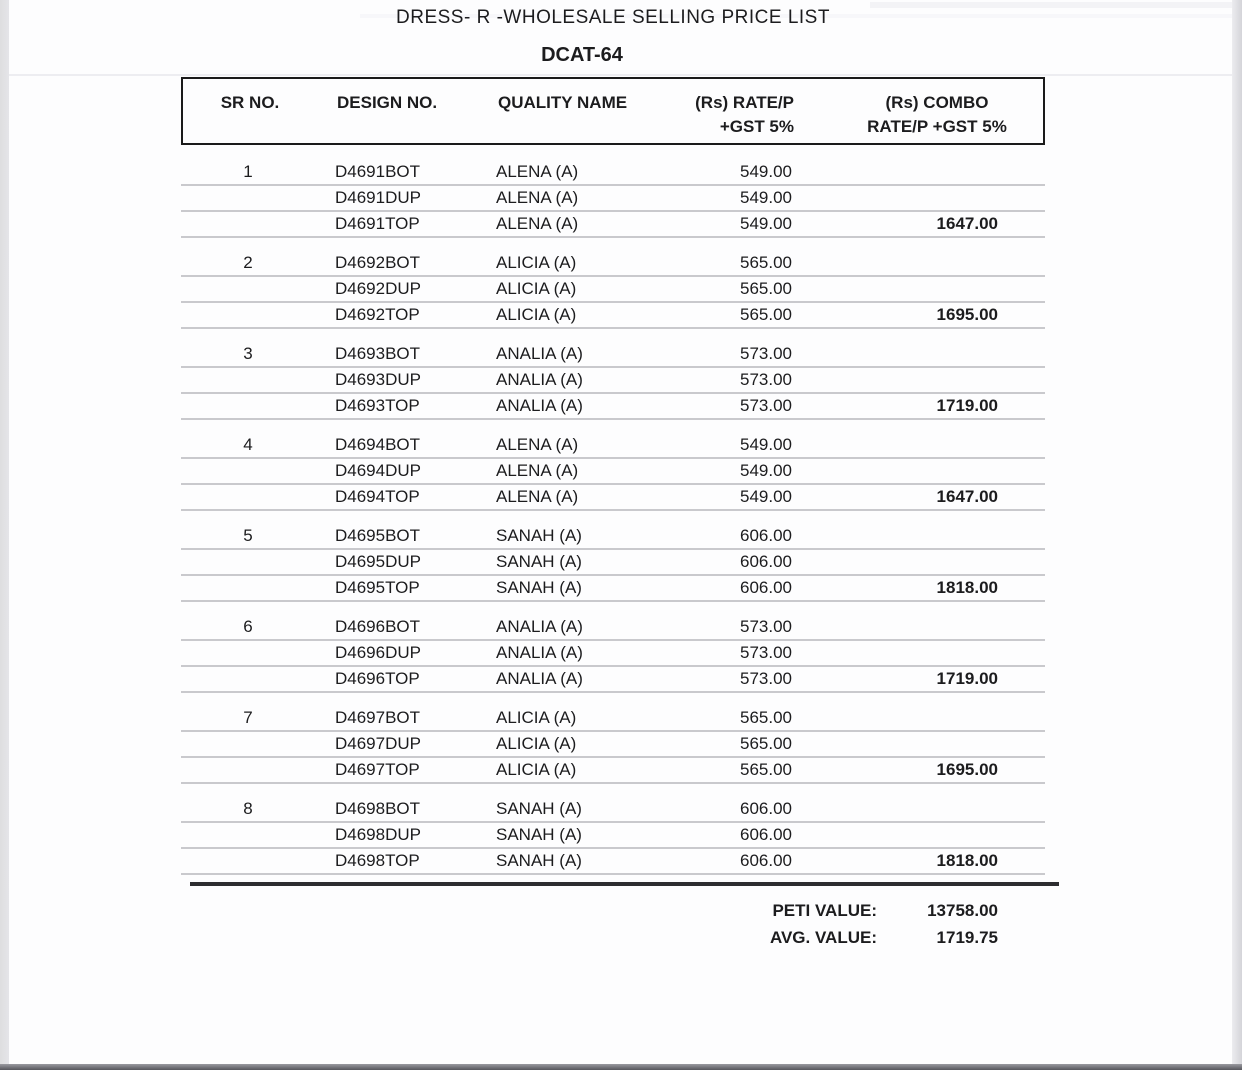 This screenshot has width=1242, height=1070. I want to click on table-row: 2 D4692BOT ALICIA (A) 565.00, so click(613, 264).